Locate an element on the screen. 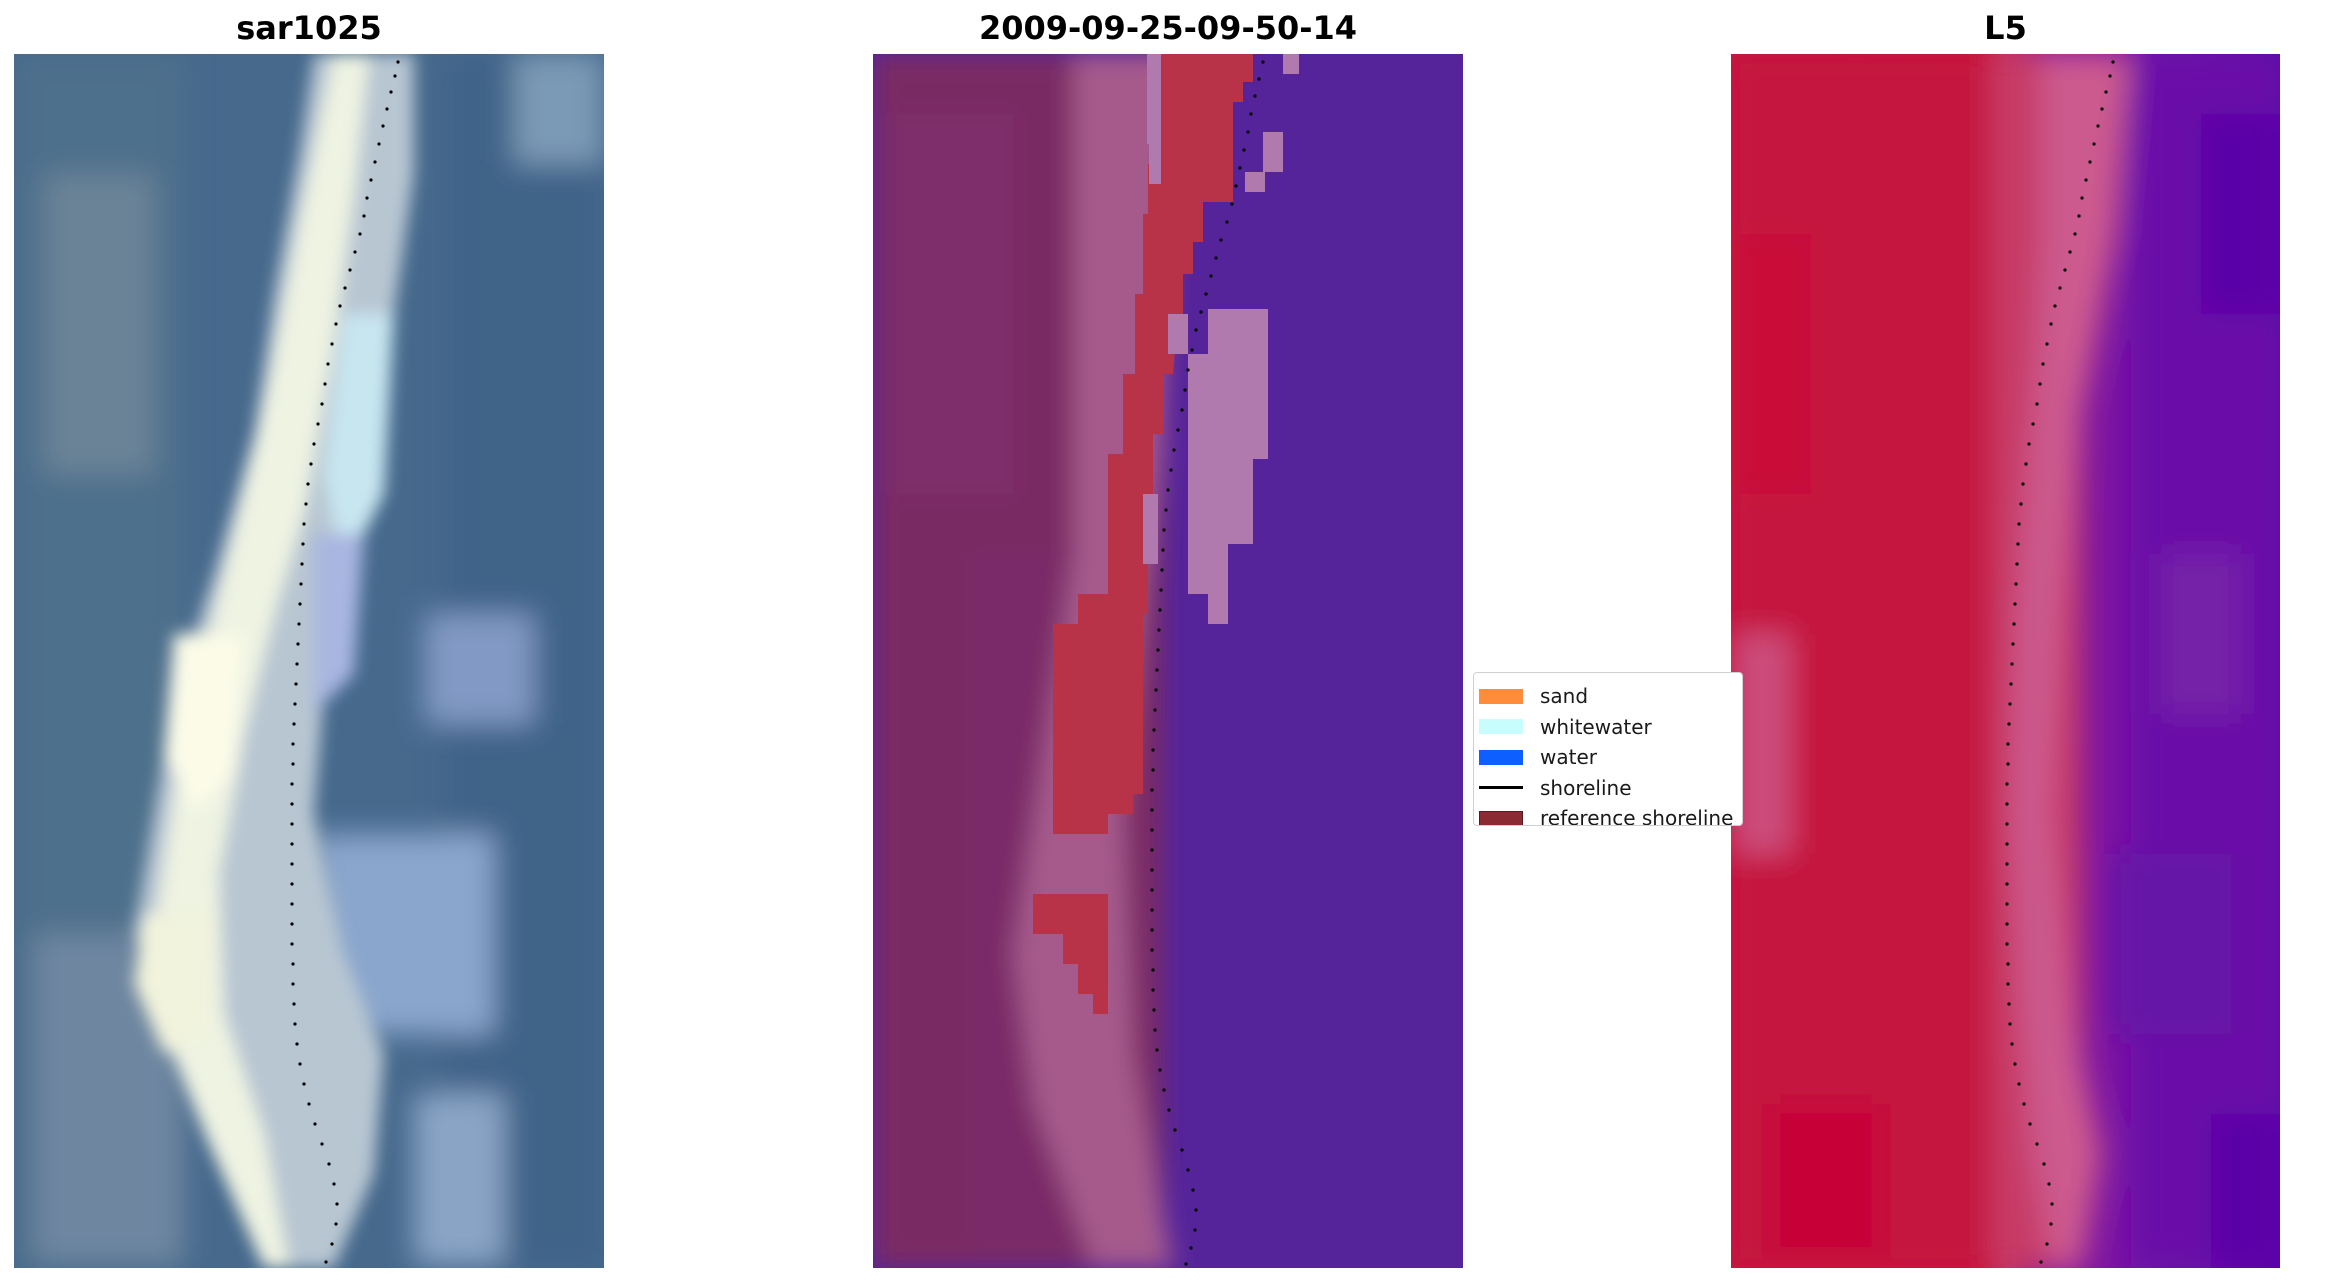 The width and height of the screenshot is (2333, 1283). legend-label-sand: sand is located at coordinates (1564, 696).